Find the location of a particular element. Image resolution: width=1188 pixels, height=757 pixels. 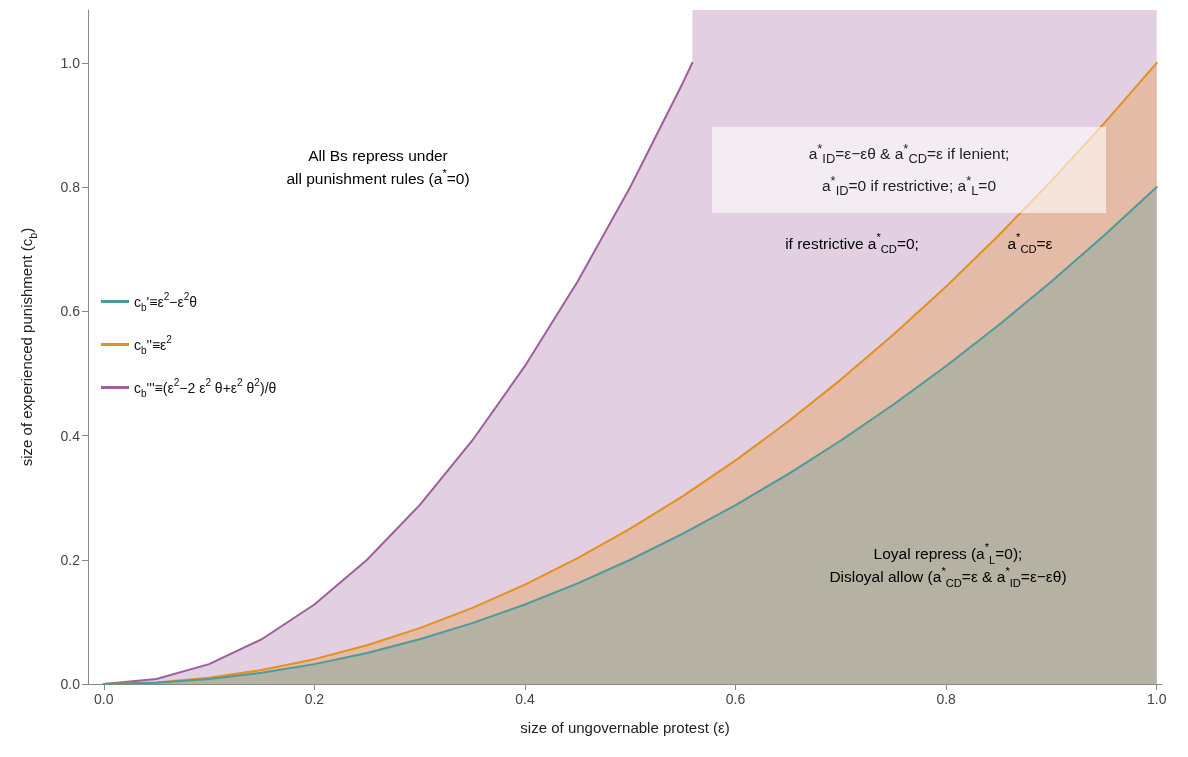

y-tick-label: 1.0 is located at coordinates (70, 62).